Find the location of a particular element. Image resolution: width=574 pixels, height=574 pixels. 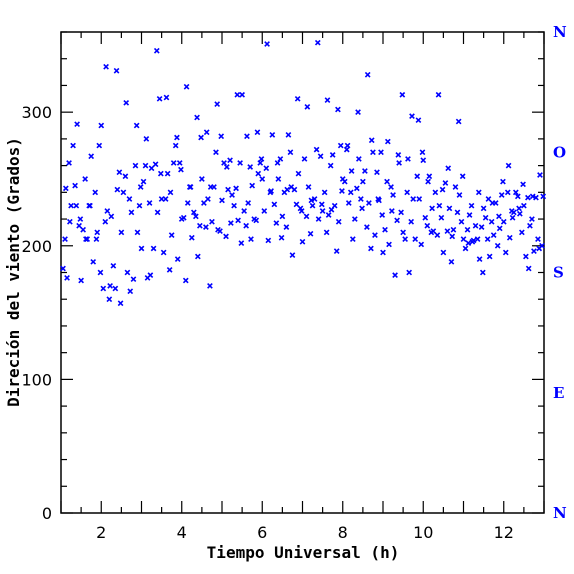

x-tick-label: 2 is located at coordinates (101, 532).